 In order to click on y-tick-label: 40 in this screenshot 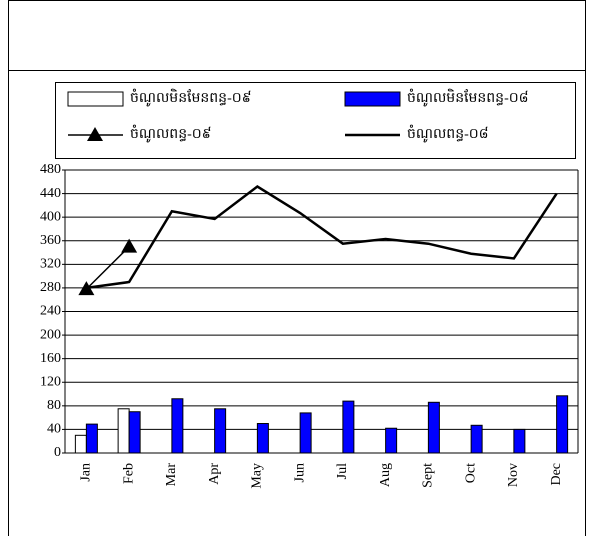, I will do `click(54, 429)`.